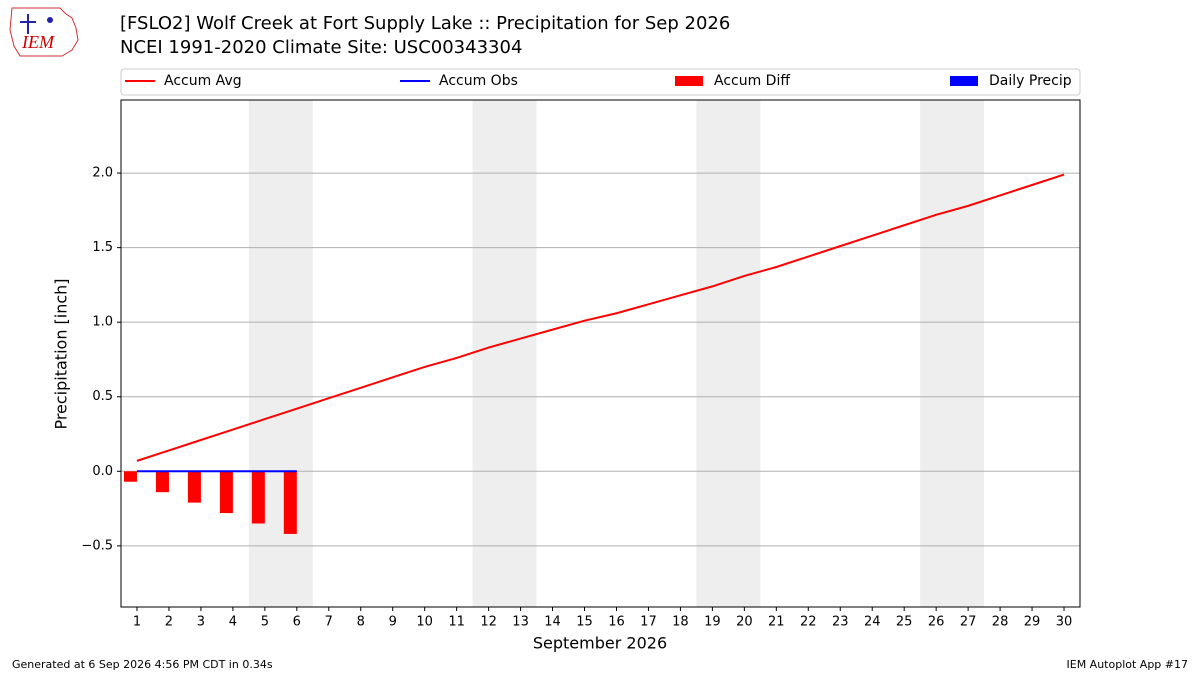 This screenshot has width=1200, height=675. I want to click on legend-label: Accum Avg, so click(203, 81).